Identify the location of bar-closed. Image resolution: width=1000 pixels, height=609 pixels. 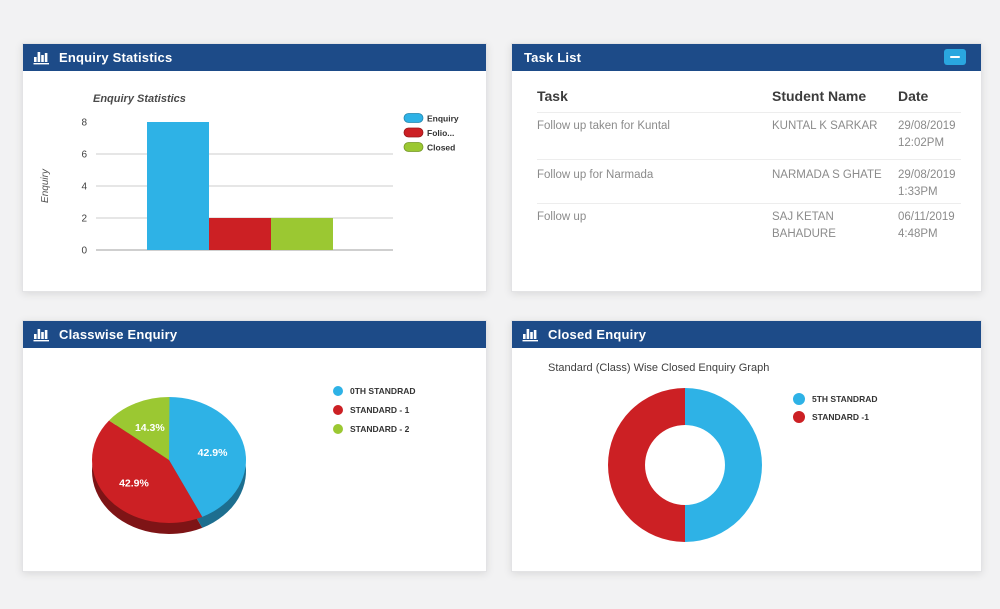
(302, 234).